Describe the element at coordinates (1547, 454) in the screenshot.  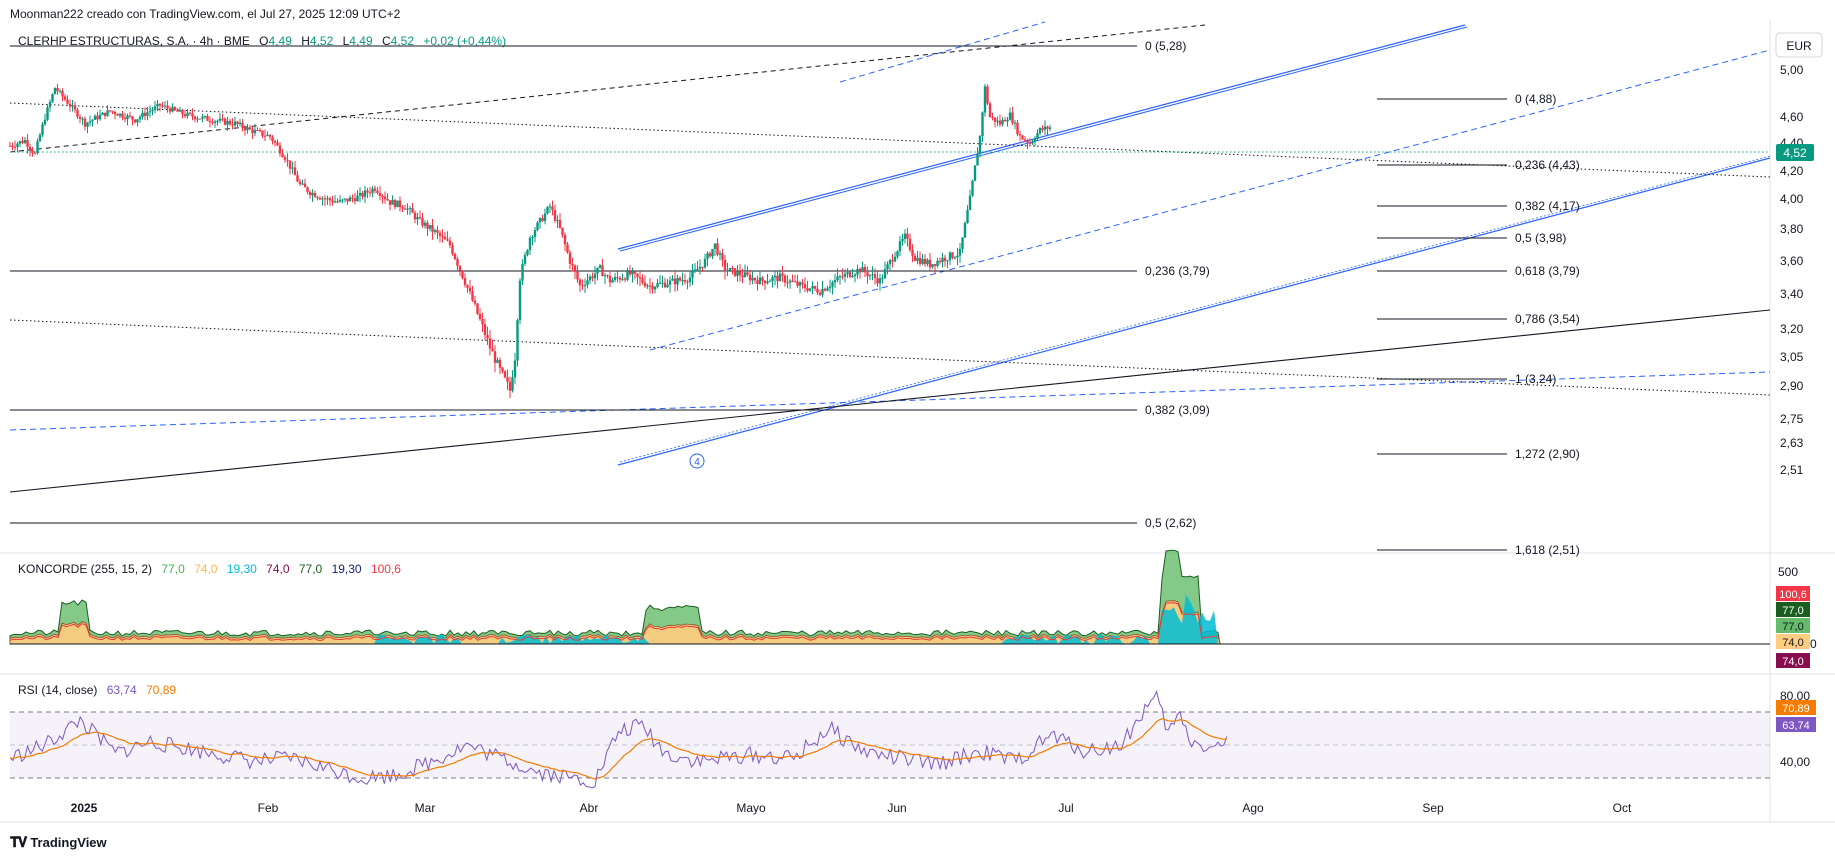
I see `fib-level-label: 1,272 (2,90)` at that location.